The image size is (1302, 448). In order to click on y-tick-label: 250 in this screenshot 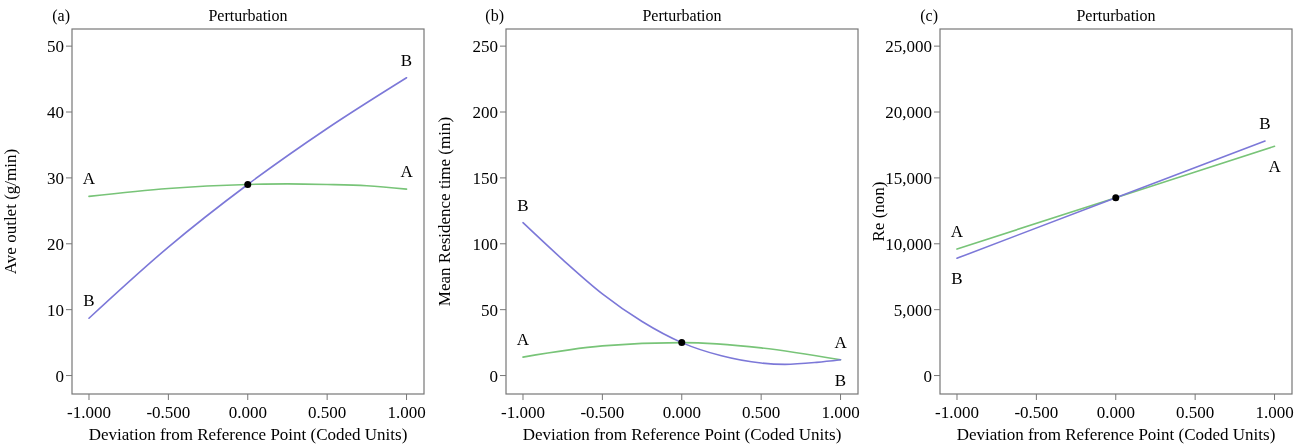, I will do `click(485, 47)`.